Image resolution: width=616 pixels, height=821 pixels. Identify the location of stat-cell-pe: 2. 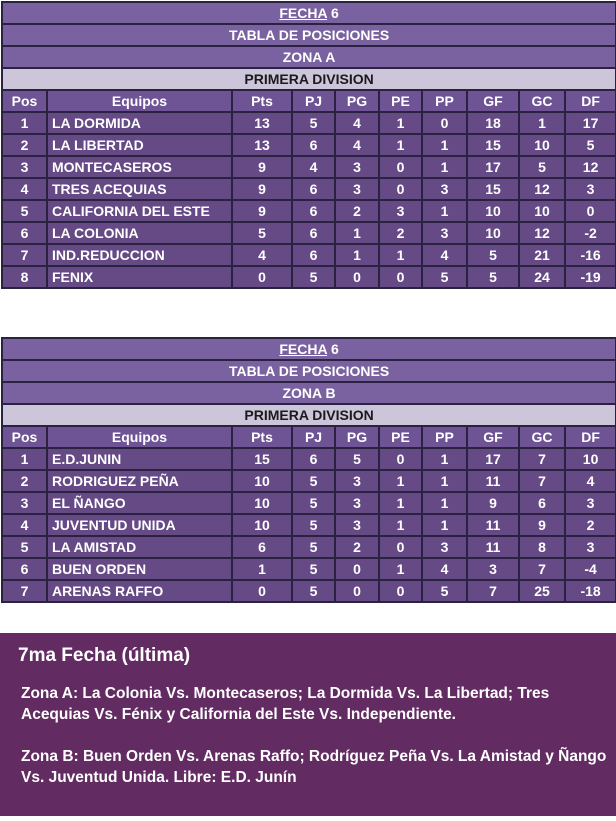
(400, 233).